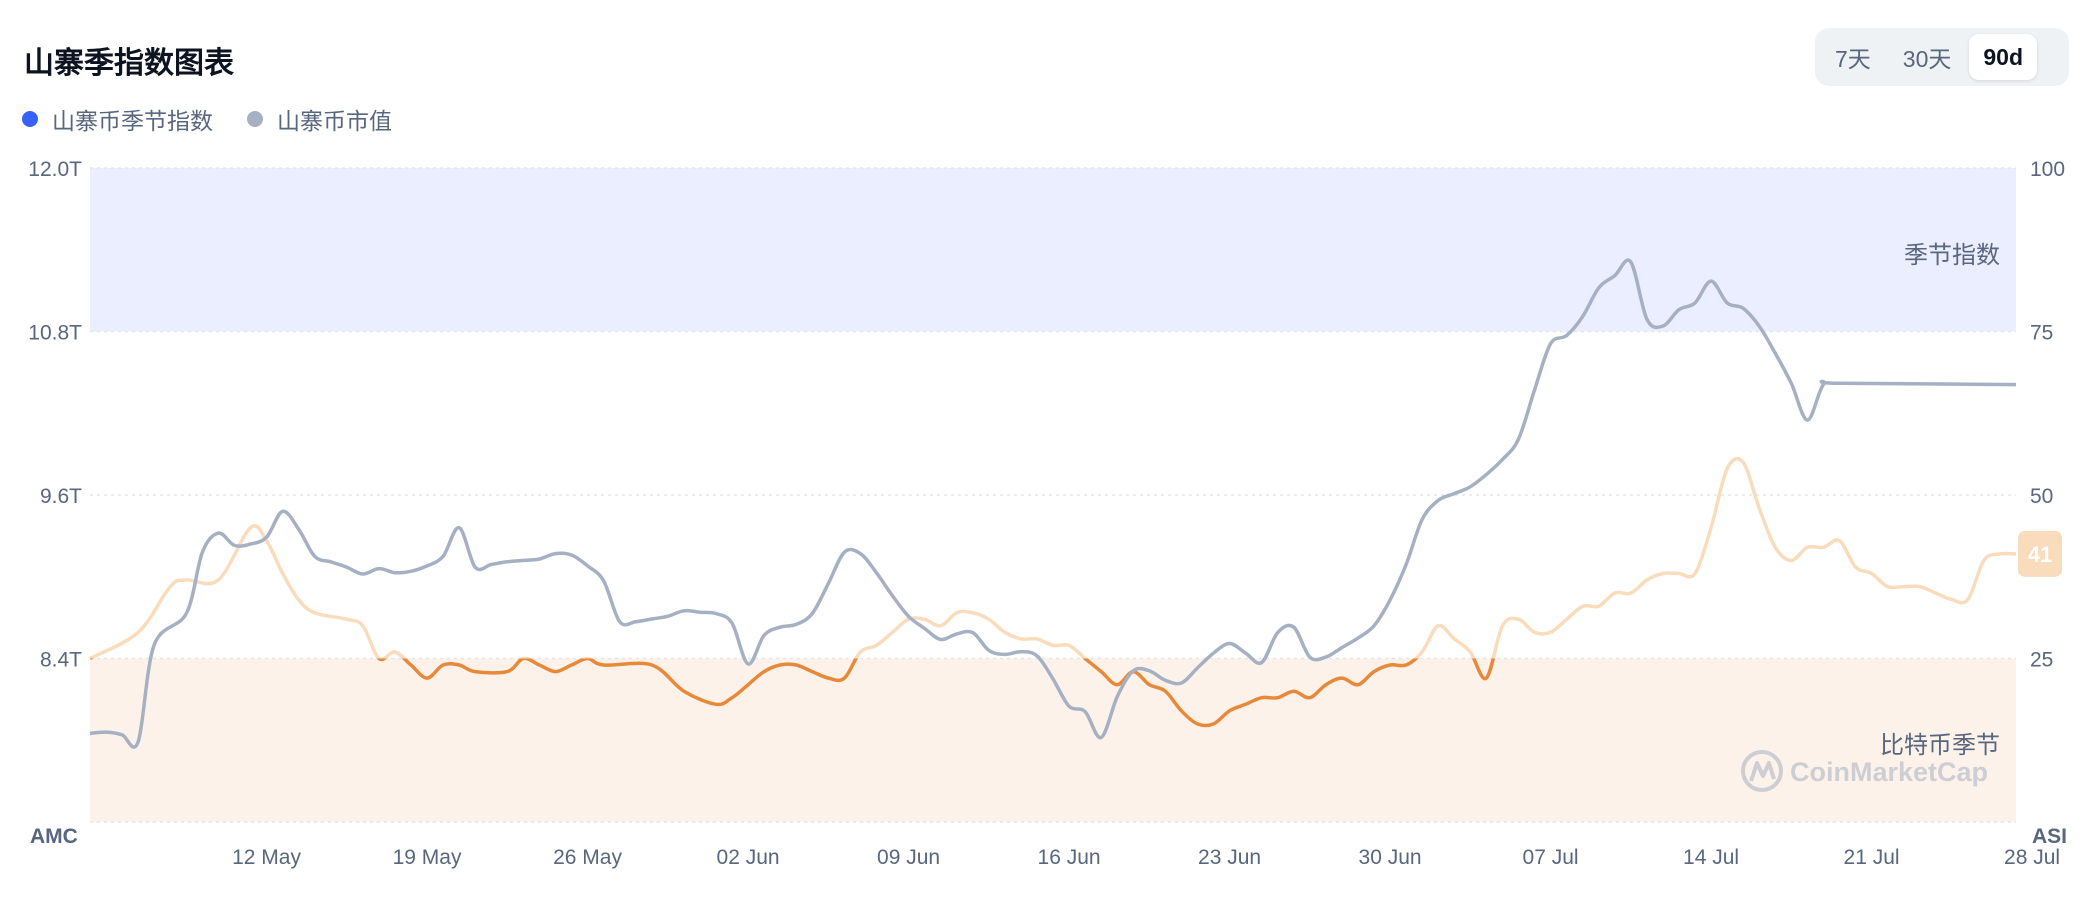 The width and height of the screenshot is (2094, 912). I want to click on chart-legend: 山寨币季节指数 山寨币市值, so click(207, 119).